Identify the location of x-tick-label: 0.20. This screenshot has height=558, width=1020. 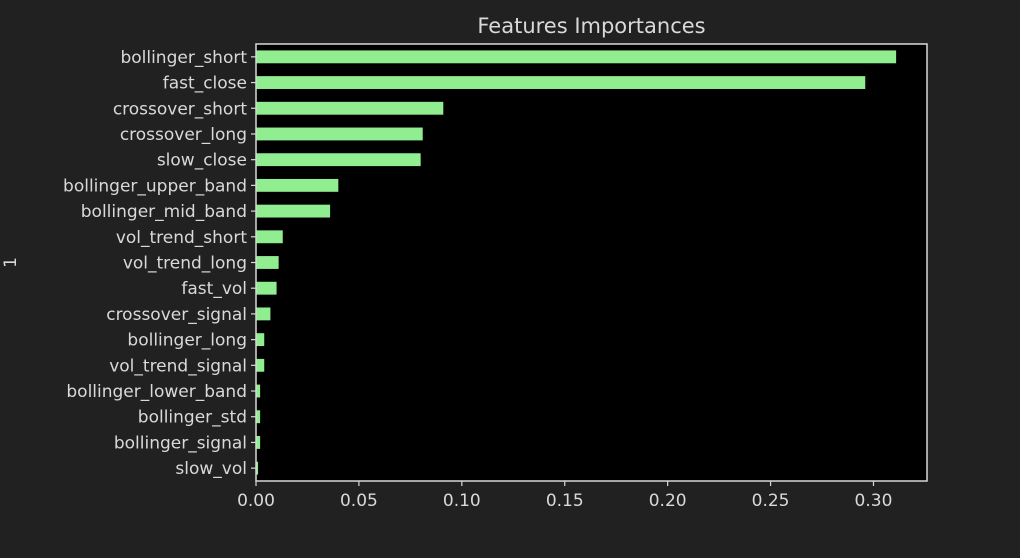
(668, 501).